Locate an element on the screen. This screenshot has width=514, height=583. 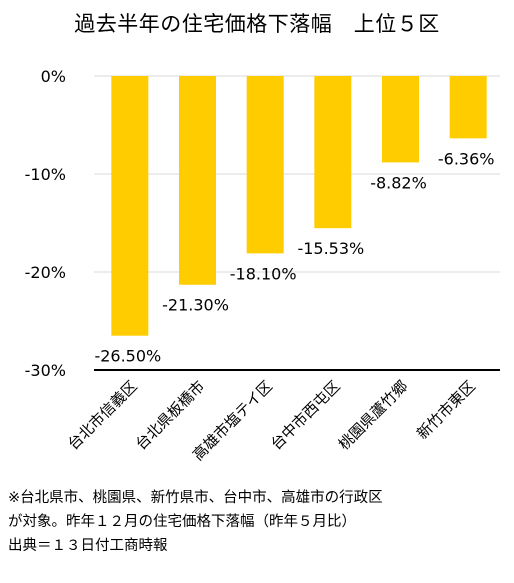
x-tick-label: 台北県板橋市 is located at coordinates (170, 415).